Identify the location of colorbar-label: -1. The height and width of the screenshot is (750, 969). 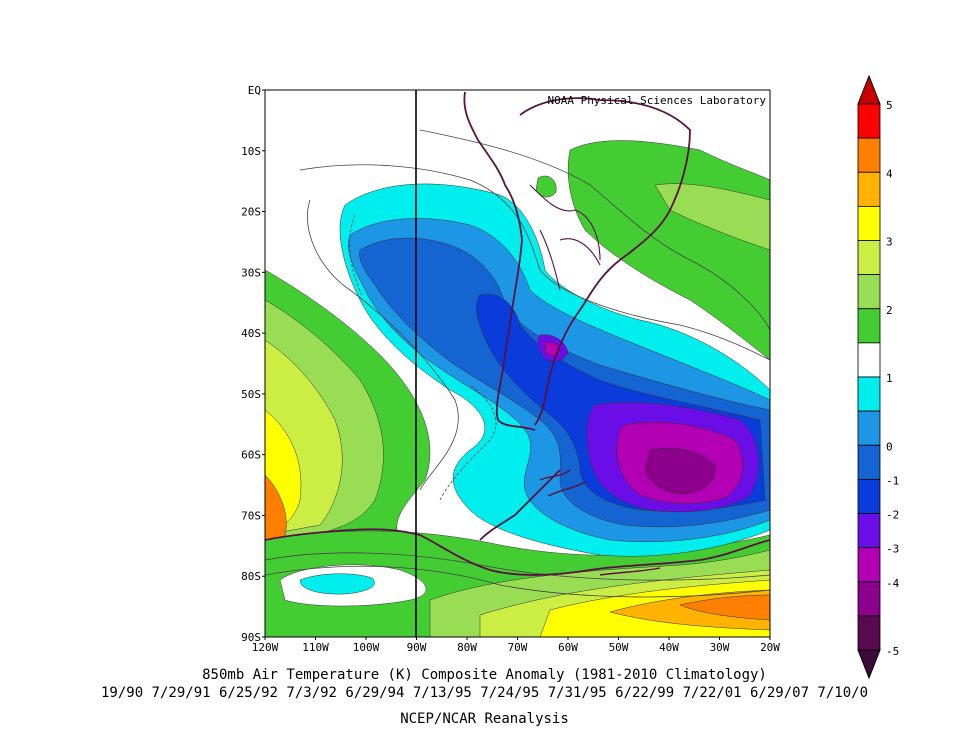
(892, 480).